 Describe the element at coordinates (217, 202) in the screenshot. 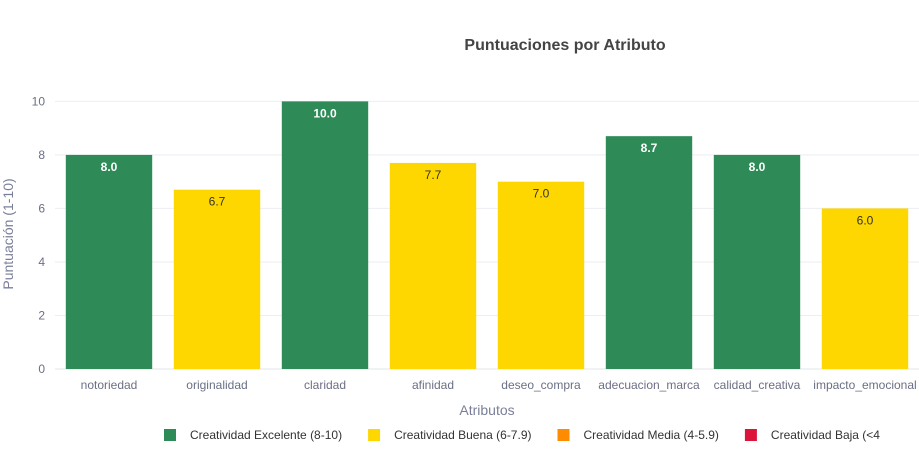

I see `bar-value-label: 6.7` at that location.